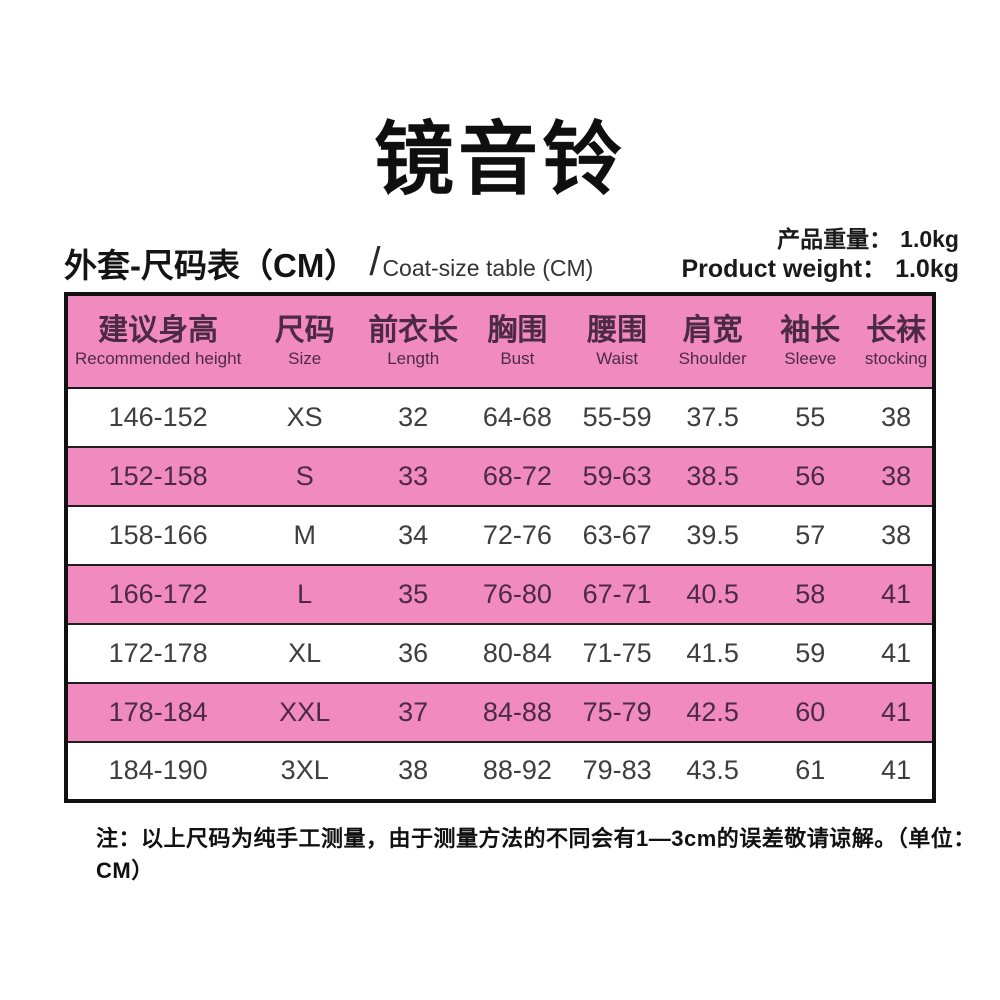 Image resolution: width=1000 pixels, height=1000 pixels. Describe the element at coordinates (810, 534) in the screenshot. I see `table-cell: 57` at that location.